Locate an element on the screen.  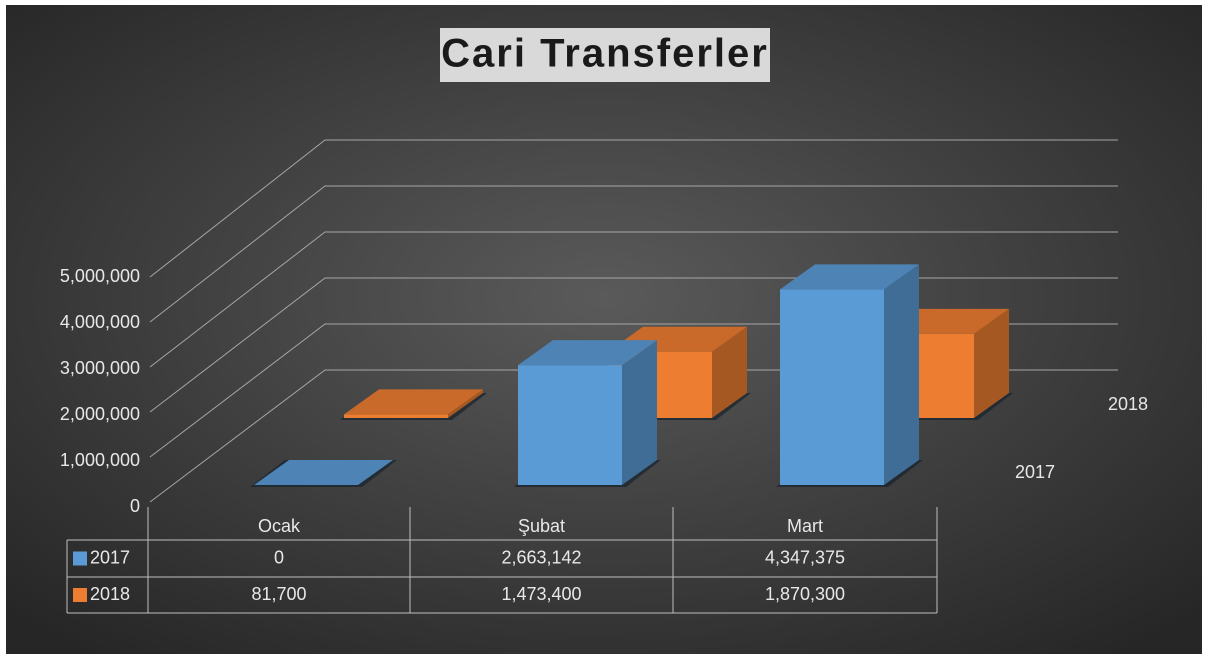
y-tick-label: 5,000,000 is located at coordinates (100, 276).